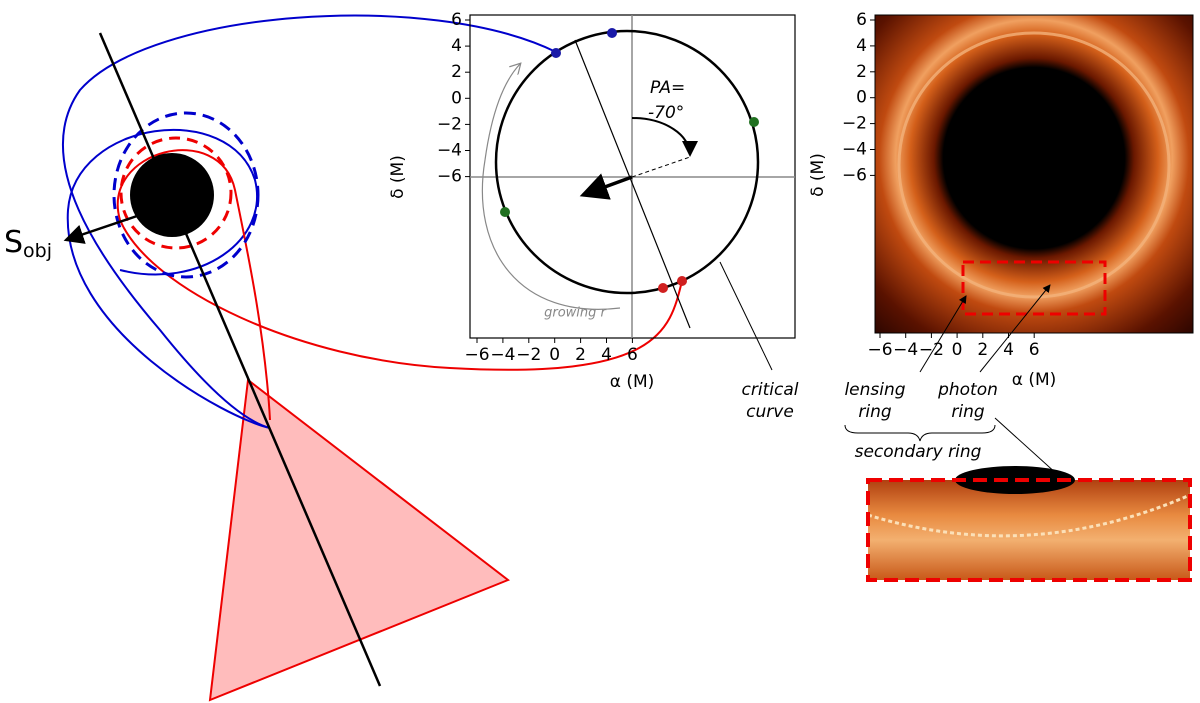 The image size is (1200, 703). I want to click on image, so click(1034, 174).